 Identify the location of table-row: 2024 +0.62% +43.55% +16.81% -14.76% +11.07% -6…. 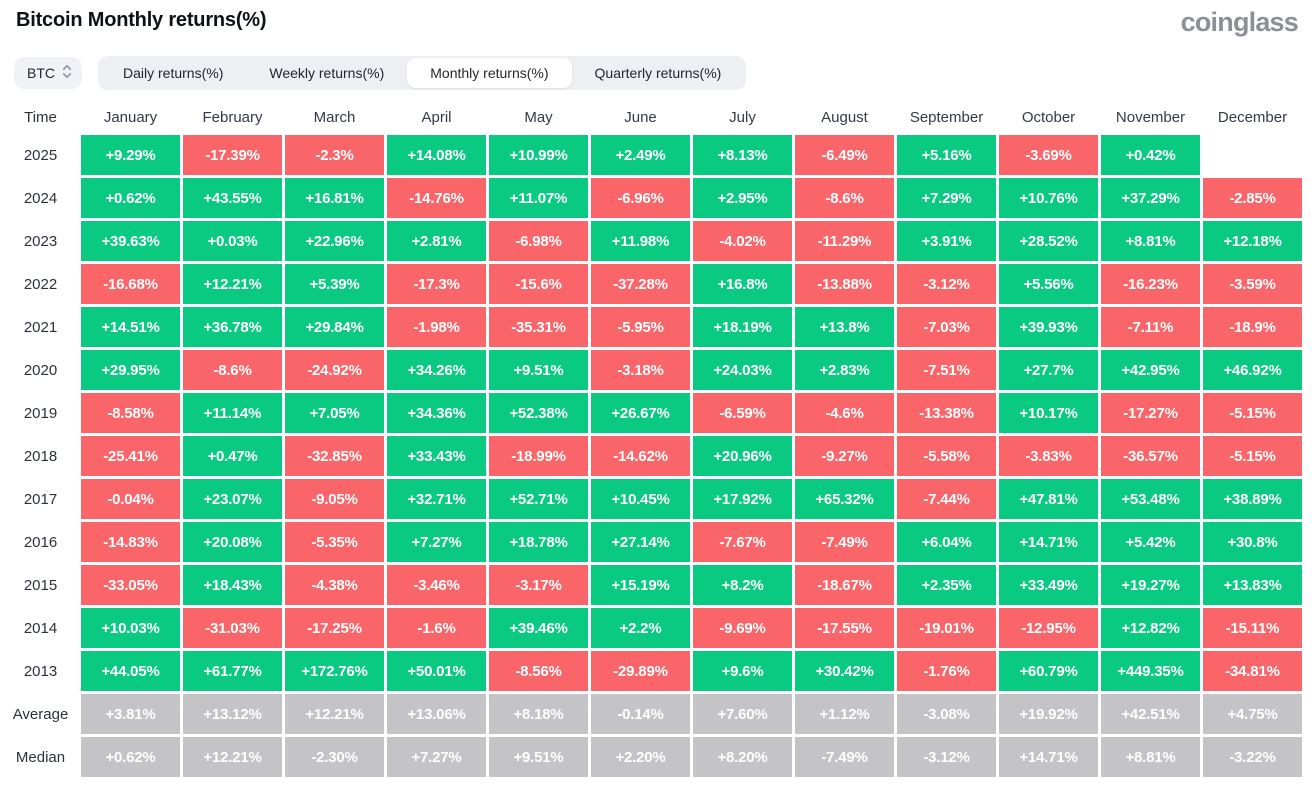
(657, 198).